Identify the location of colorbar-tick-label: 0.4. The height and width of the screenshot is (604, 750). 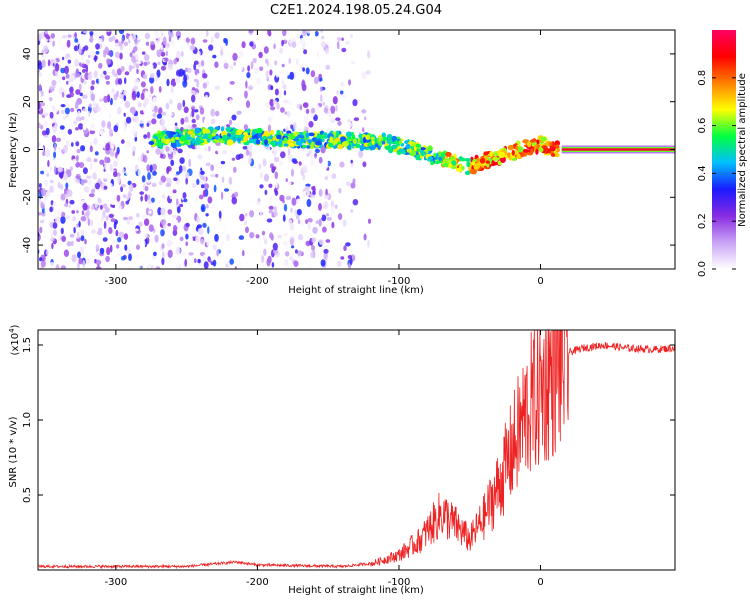
(702, 173).